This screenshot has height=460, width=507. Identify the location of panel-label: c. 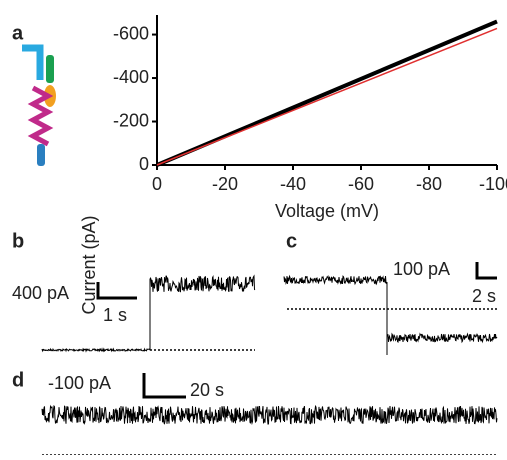
(291, 241).